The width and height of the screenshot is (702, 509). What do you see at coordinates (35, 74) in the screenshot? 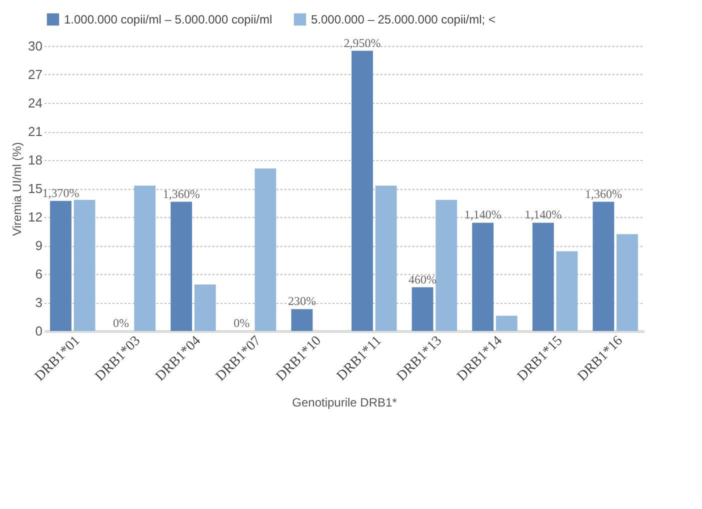
I see `y-tick-label: 27` at bounding box center [35, 74].